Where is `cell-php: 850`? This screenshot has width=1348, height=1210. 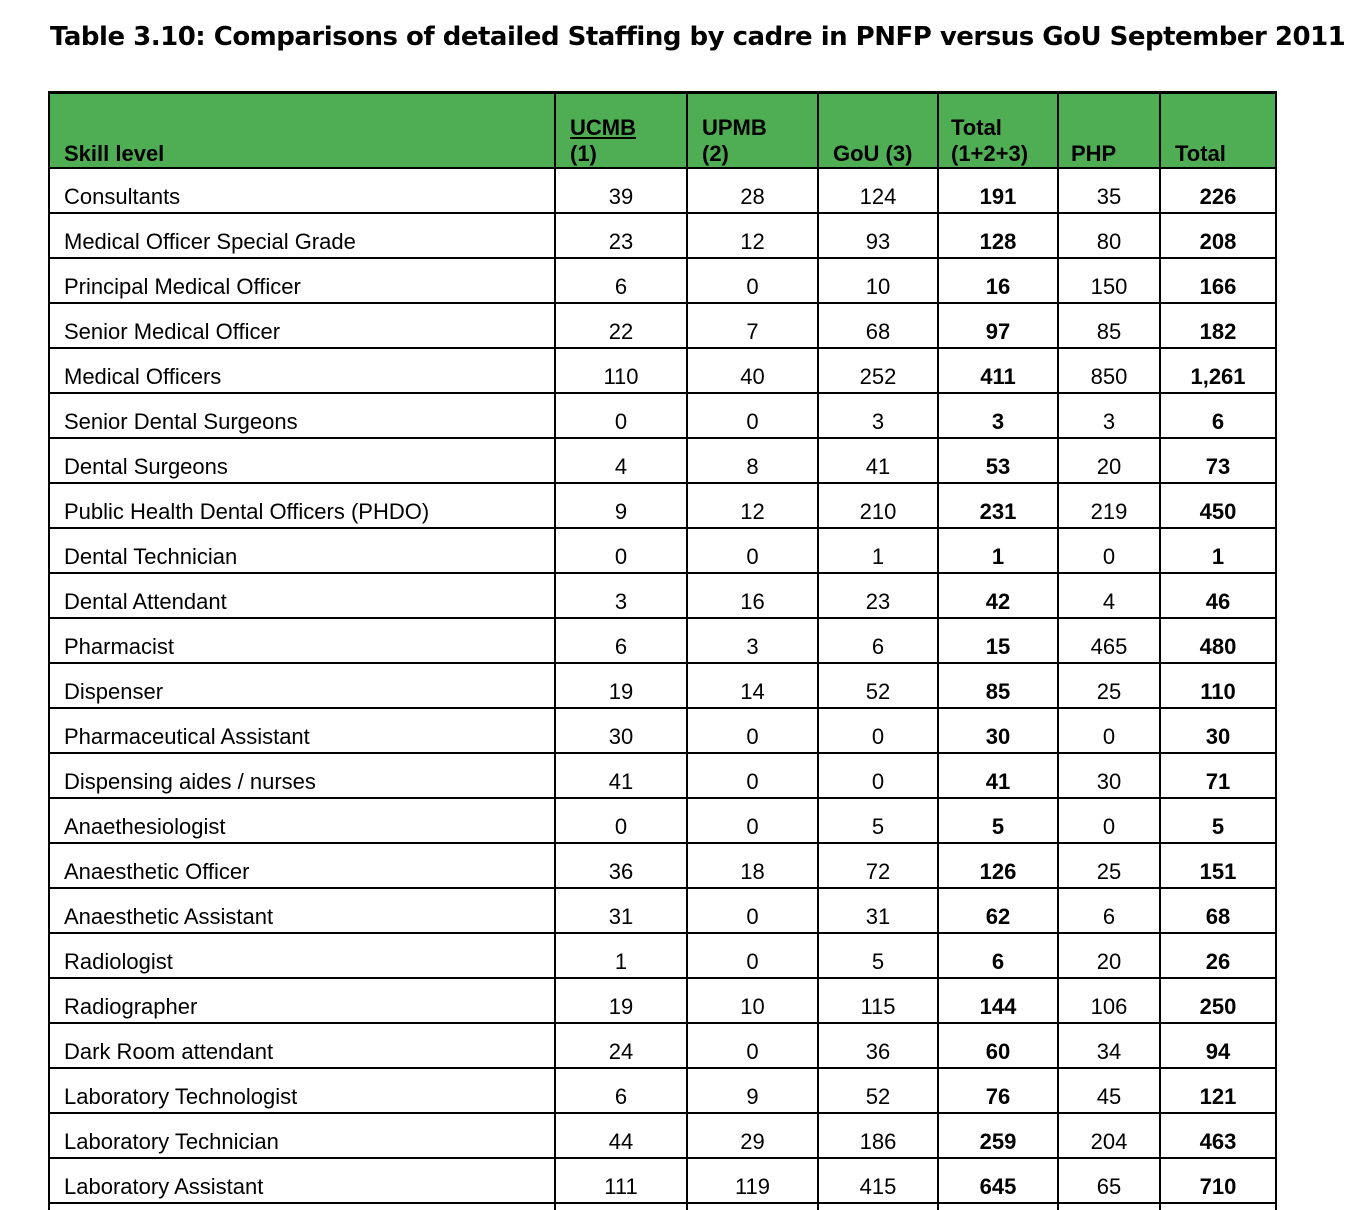
cell-php: 850 is located at coordinates (1109, 371).